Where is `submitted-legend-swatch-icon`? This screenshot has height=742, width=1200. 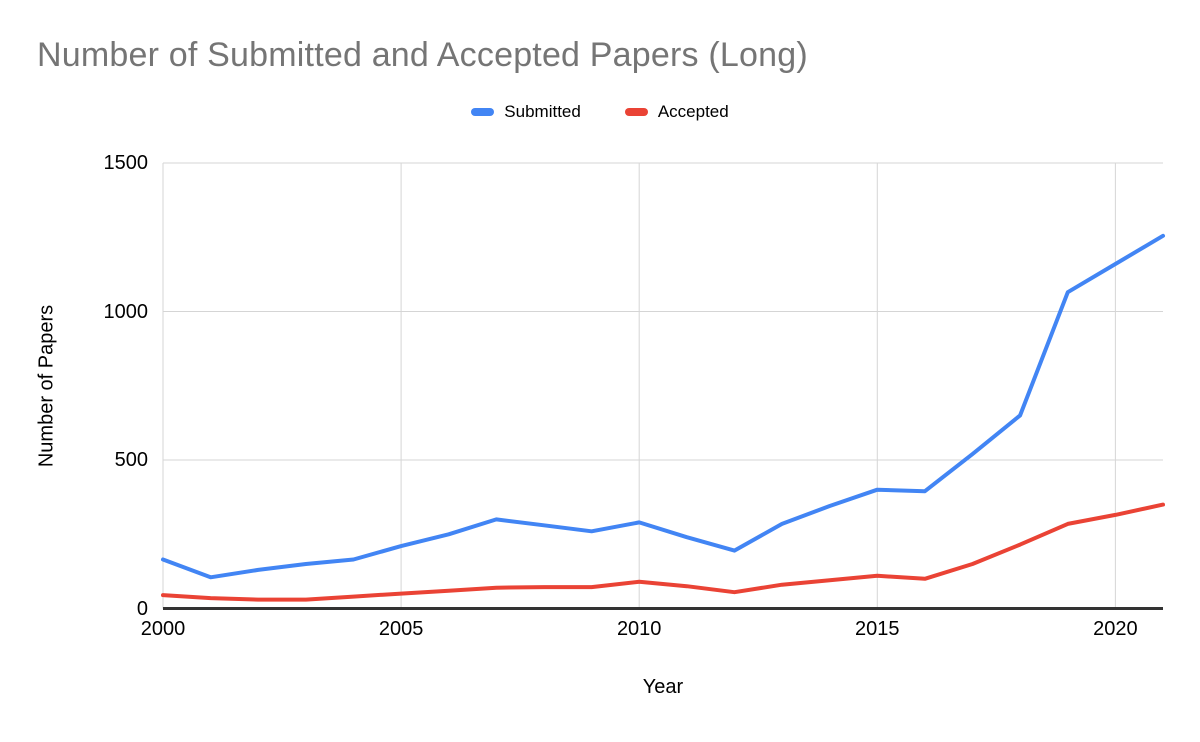 submitted-legend-swatch-icon is located at coordinates (483, 112).